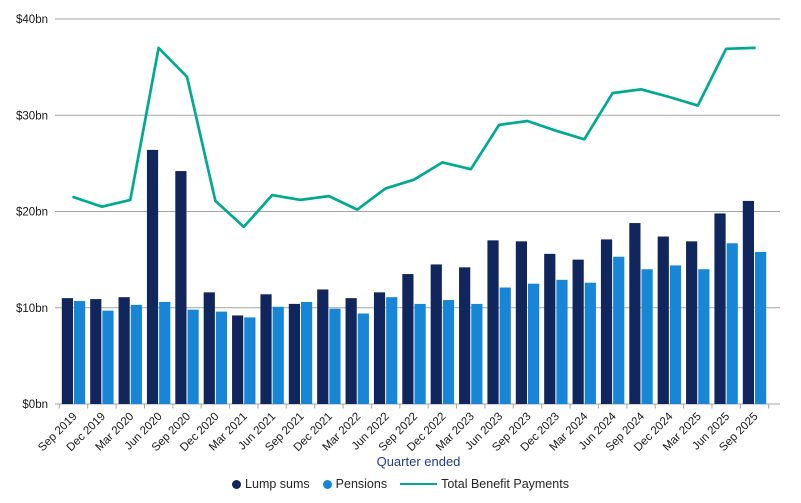  What do you see at coordinates (361, 484) in the screenshot?
I see `legend-label-pensions: Pensions` at bounding box center [361, 484].